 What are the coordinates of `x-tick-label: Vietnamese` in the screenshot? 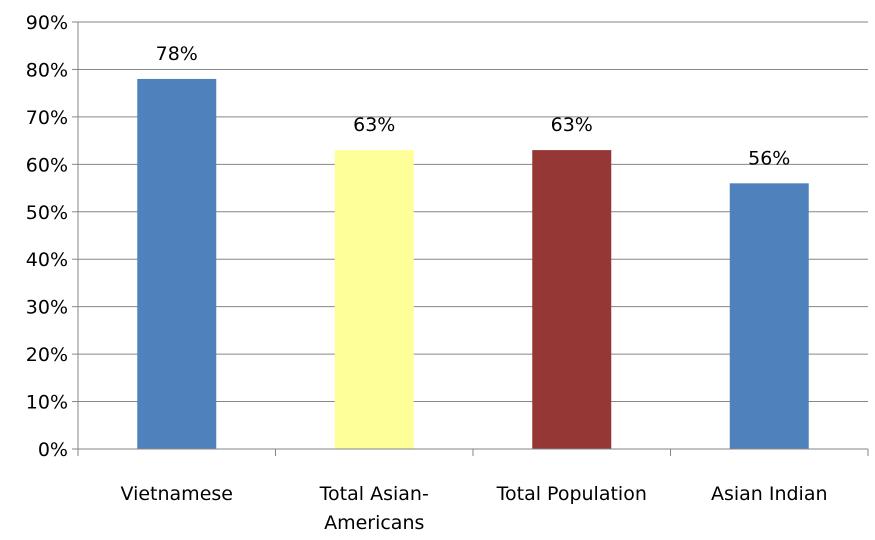 It's located at (177, 494).